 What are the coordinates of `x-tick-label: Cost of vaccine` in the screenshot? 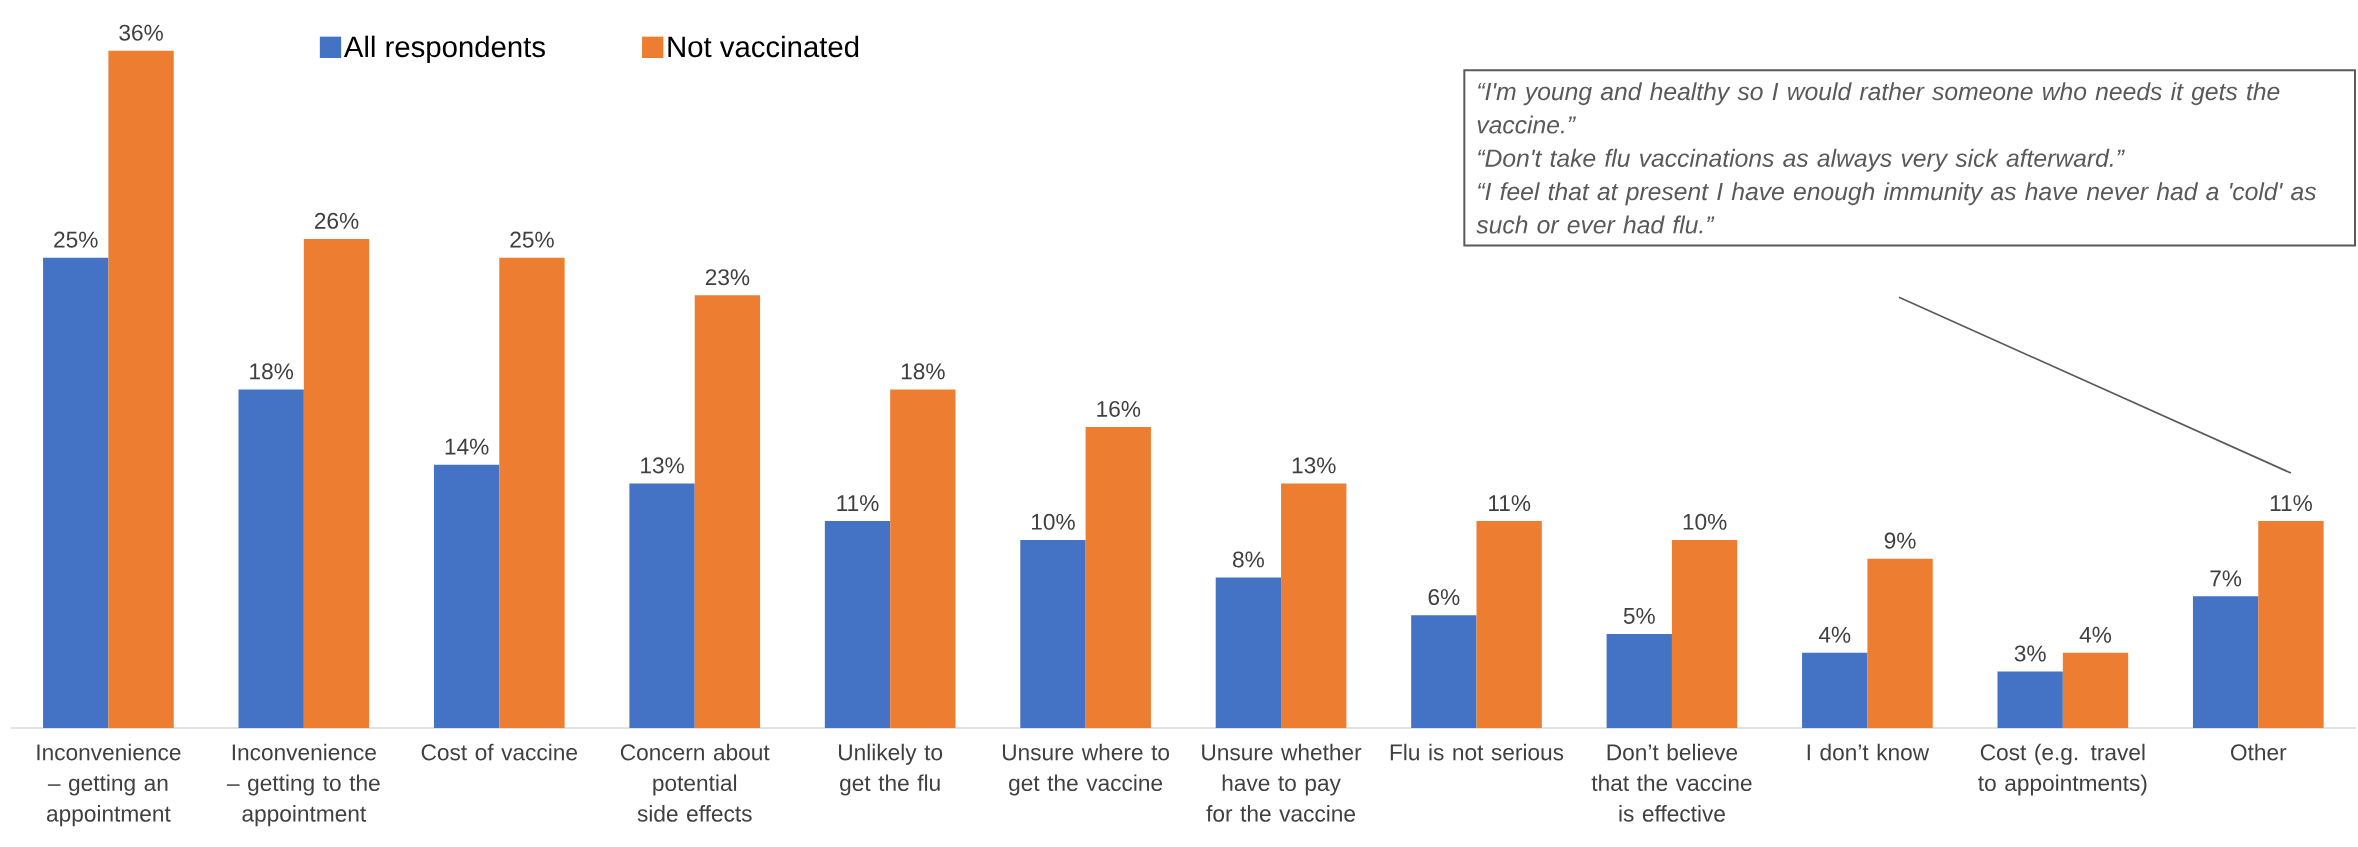 It's located at (499, 752).